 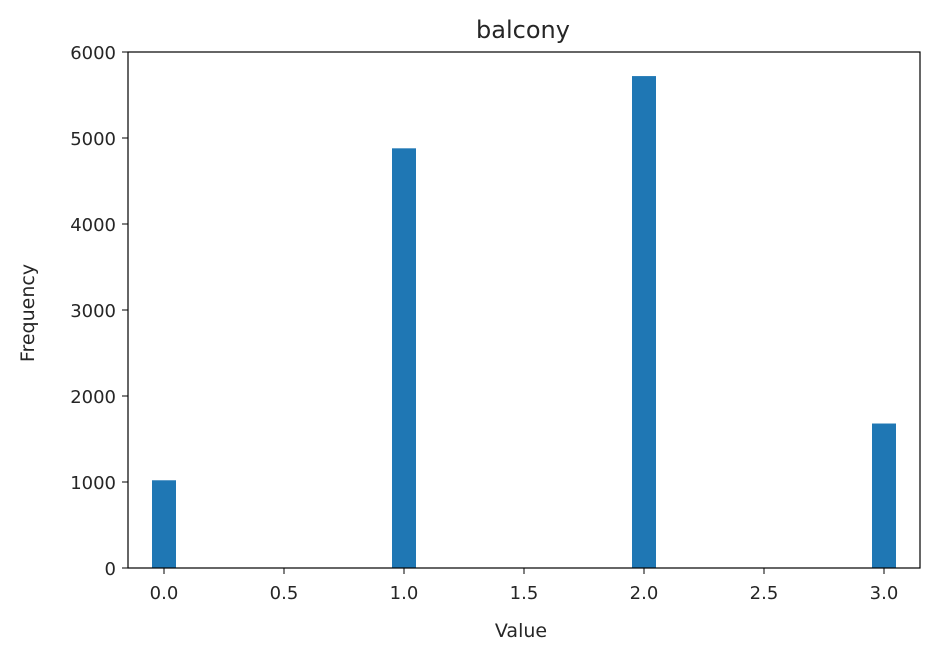 What do you see at coordinates (164, 593) in the screenshot?
I see `x-tick-label: 0.0` at bounding box center [164, 593].